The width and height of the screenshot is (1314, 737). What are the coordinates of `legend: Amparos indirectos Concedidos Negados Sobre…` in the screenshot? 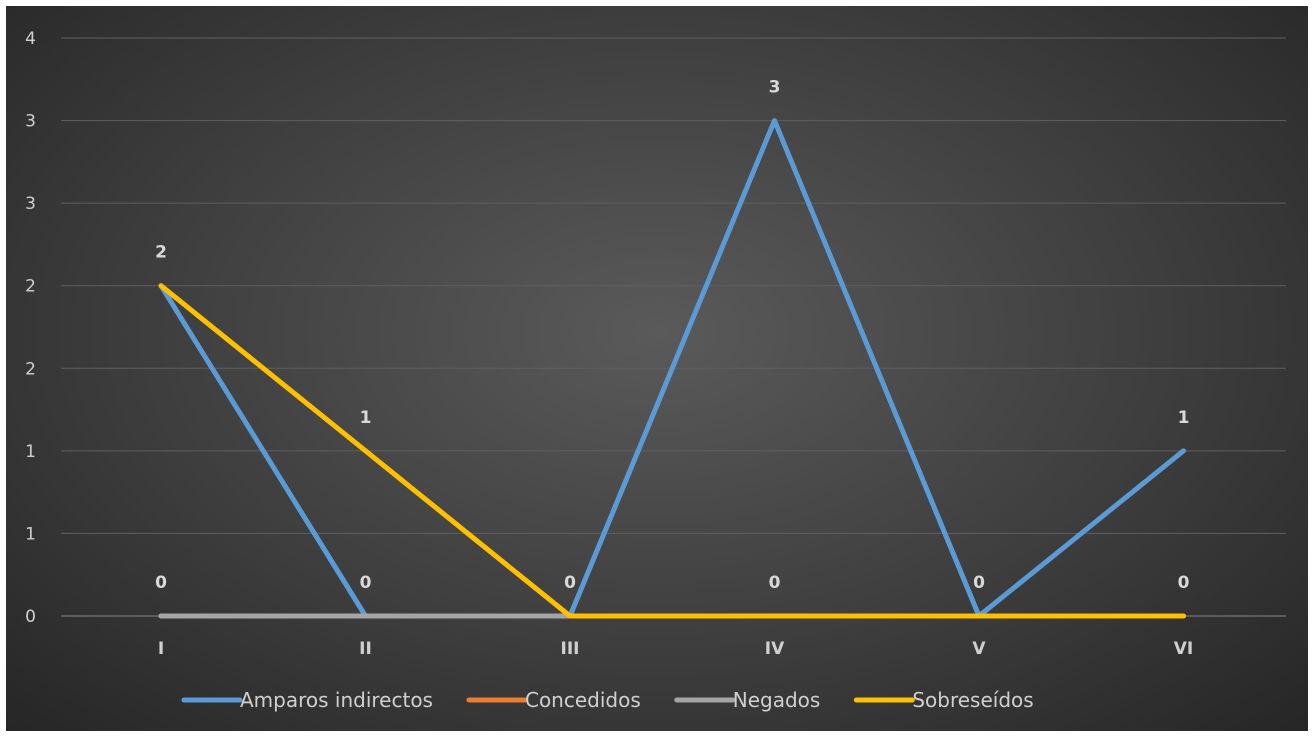 It's located at (607, 700).